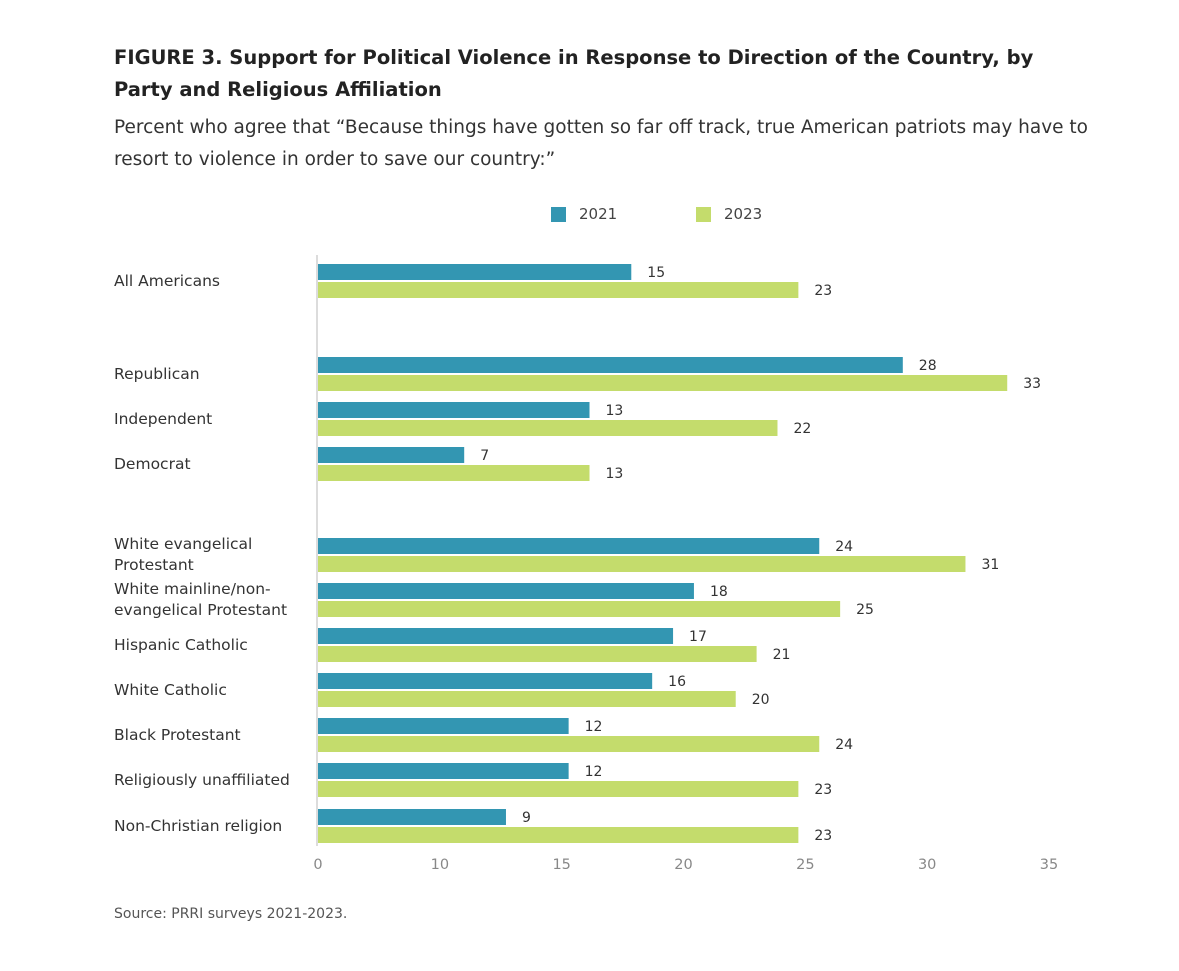 Image resolution: width=1179 pixels, height=971 pixels. Describe the element at coordinates (170, 689) in the screenshot. I see `category-label-line: White Catholic` at that location.